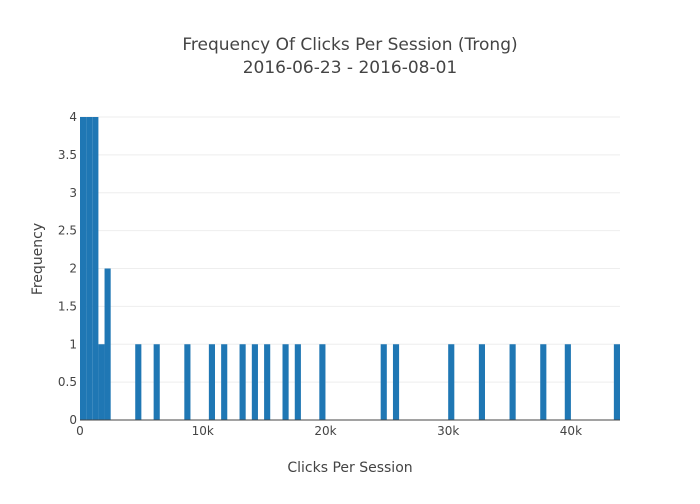 The width and height of the screenshot is (700, 504). Describe the element at coordinates (67, 155) in the screenshot. I see `y-tick-label: 3.5` at that location.